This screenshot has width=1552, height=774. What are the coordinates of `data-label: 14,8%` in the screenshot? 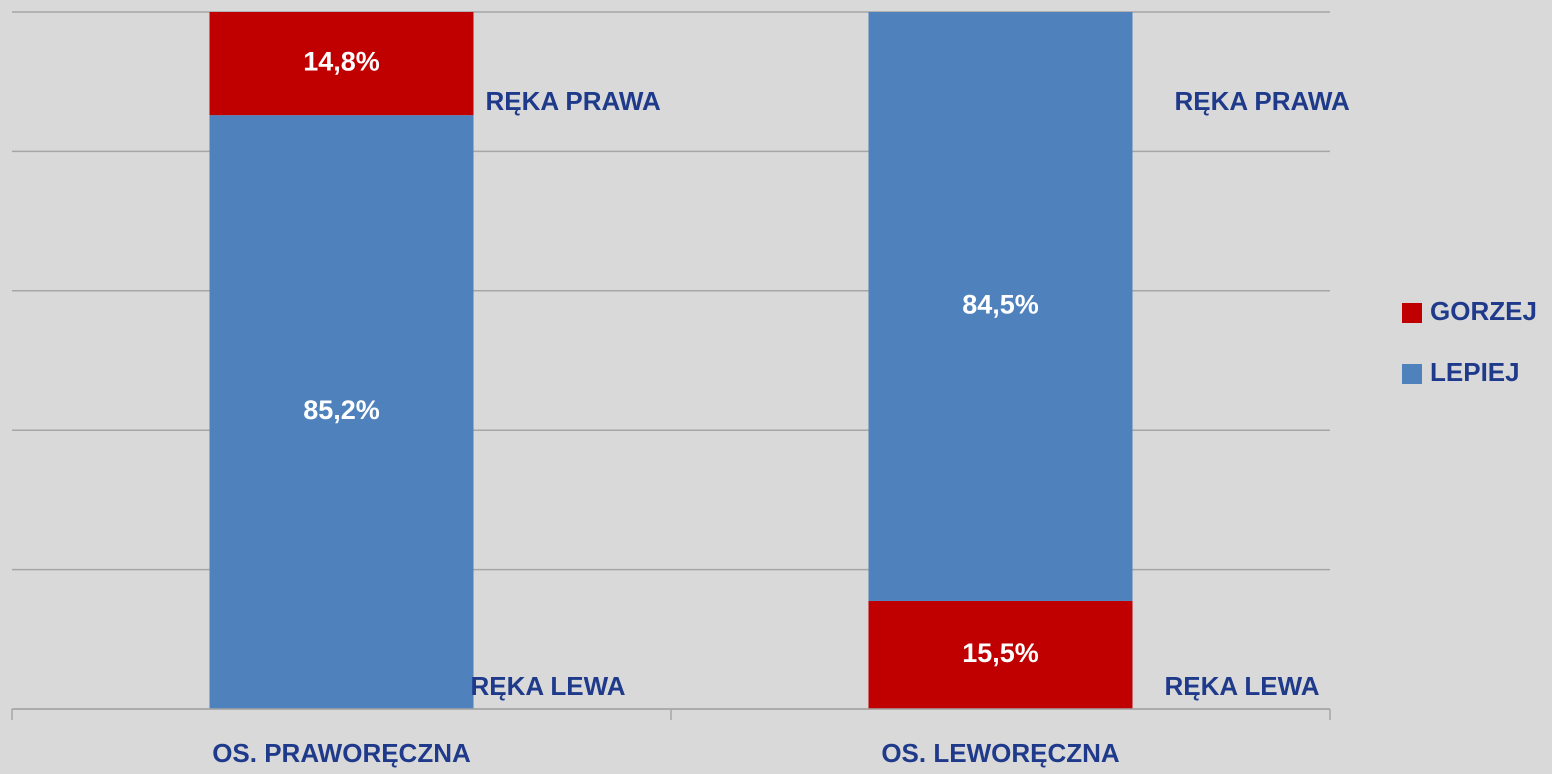 It's located at (341, 62).